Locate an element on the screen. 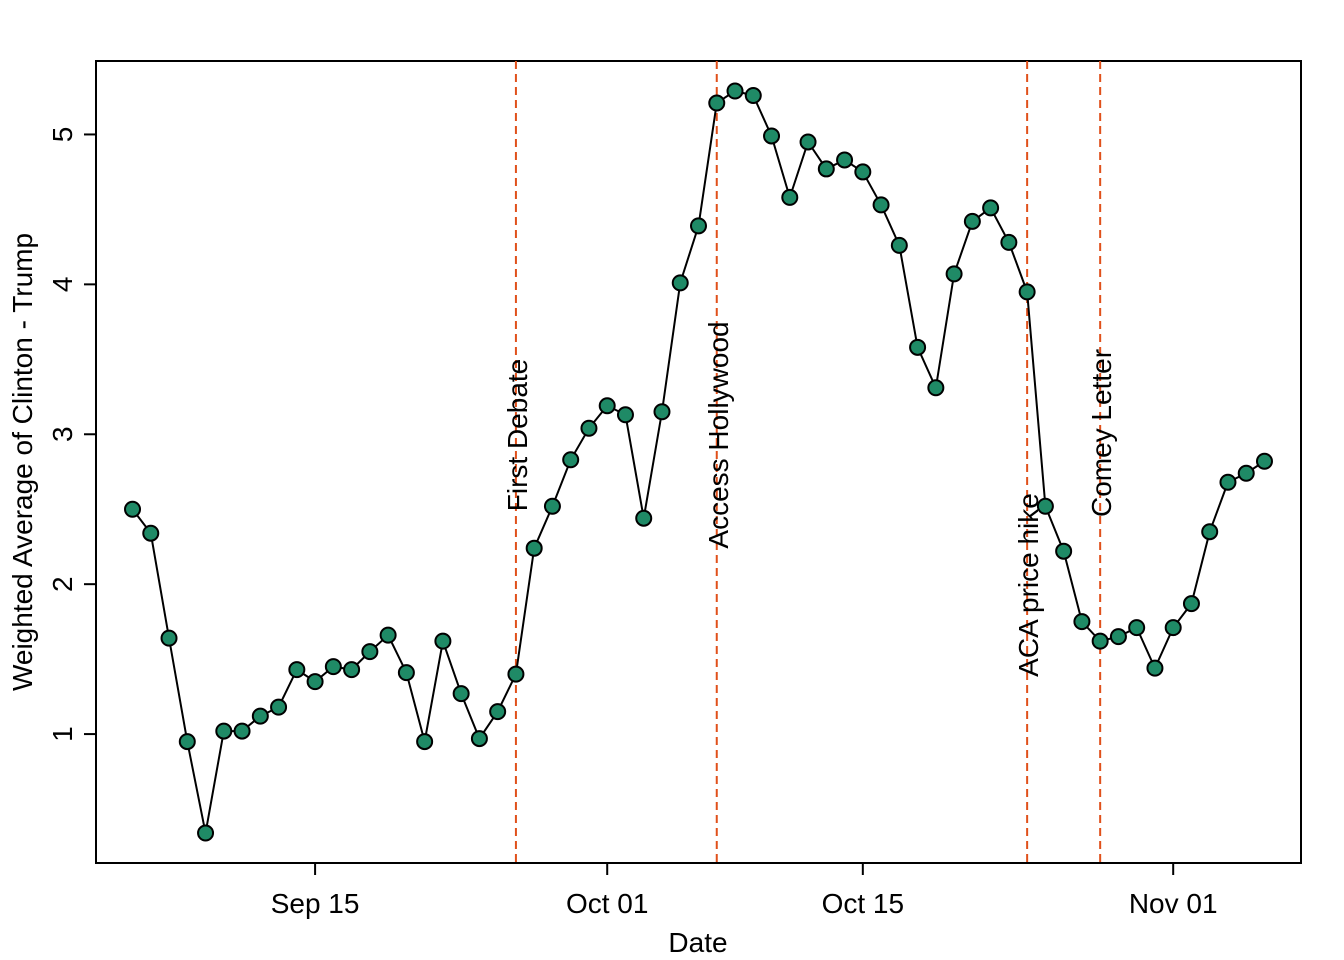  x-tick-label: Nov 01 is located at coordinates (1173, 903).